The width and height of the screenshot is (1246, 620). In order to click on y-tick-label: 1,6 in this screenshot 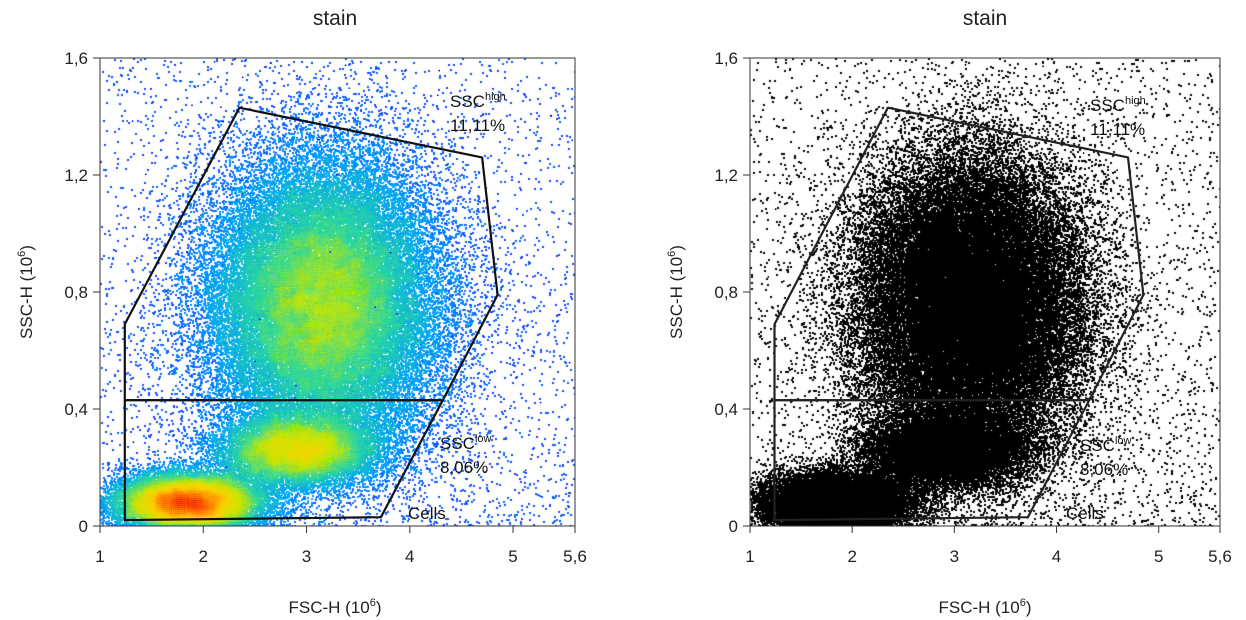, I will do `click(726, 58)`.